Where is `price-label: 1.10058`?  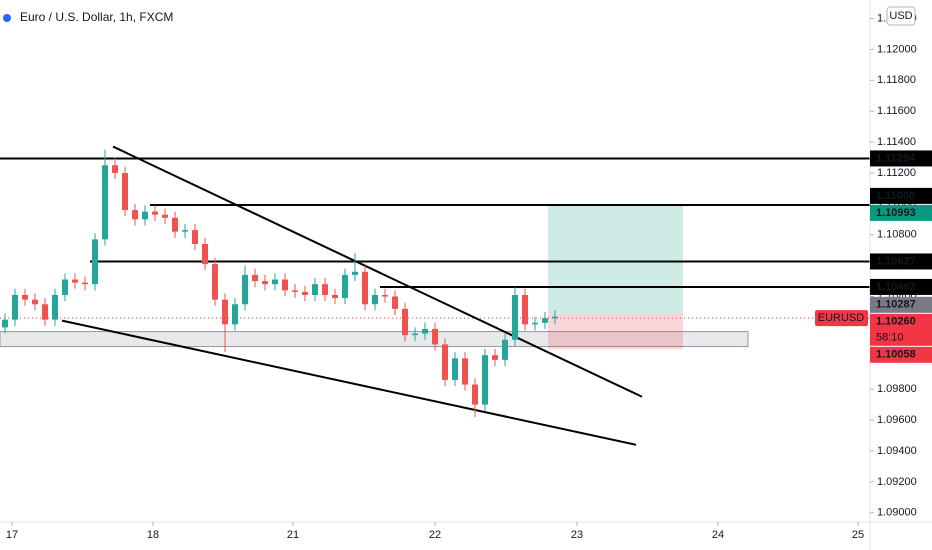 price-label: 1.10058 is located at coordinates (896, 355).